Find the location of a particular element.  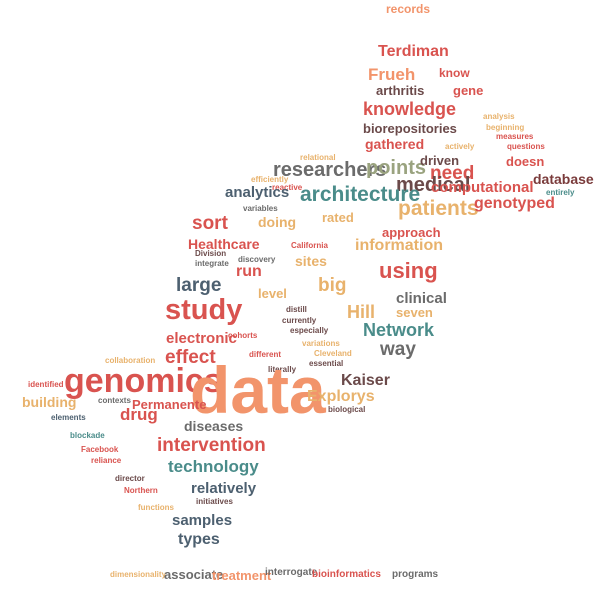

word-arthritis: arthritis is located at coordinates (400, 90).